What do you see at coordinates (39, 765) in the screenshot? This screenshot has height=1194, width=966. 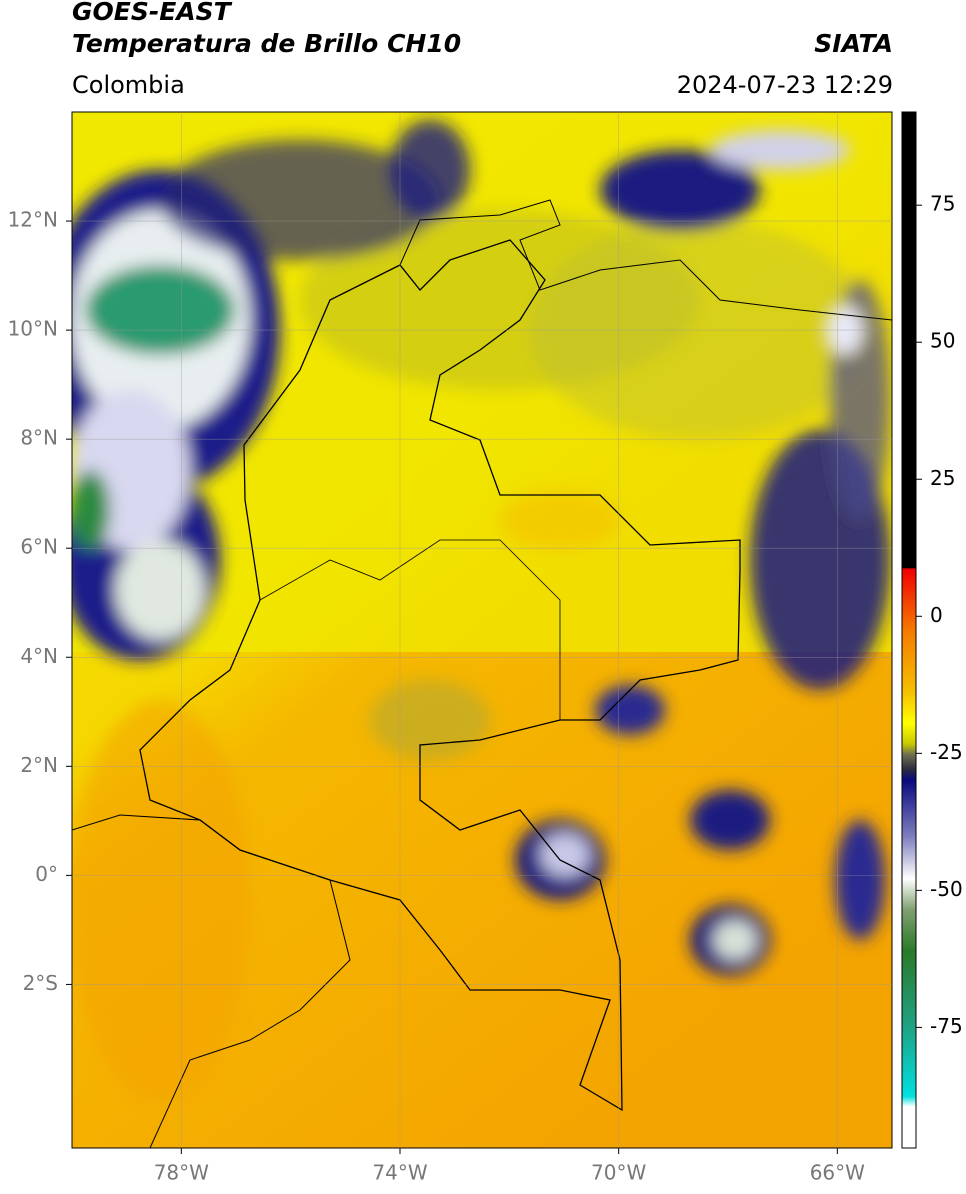 I see `y-tick-label: 2°N` at bounding box center [39, 765].